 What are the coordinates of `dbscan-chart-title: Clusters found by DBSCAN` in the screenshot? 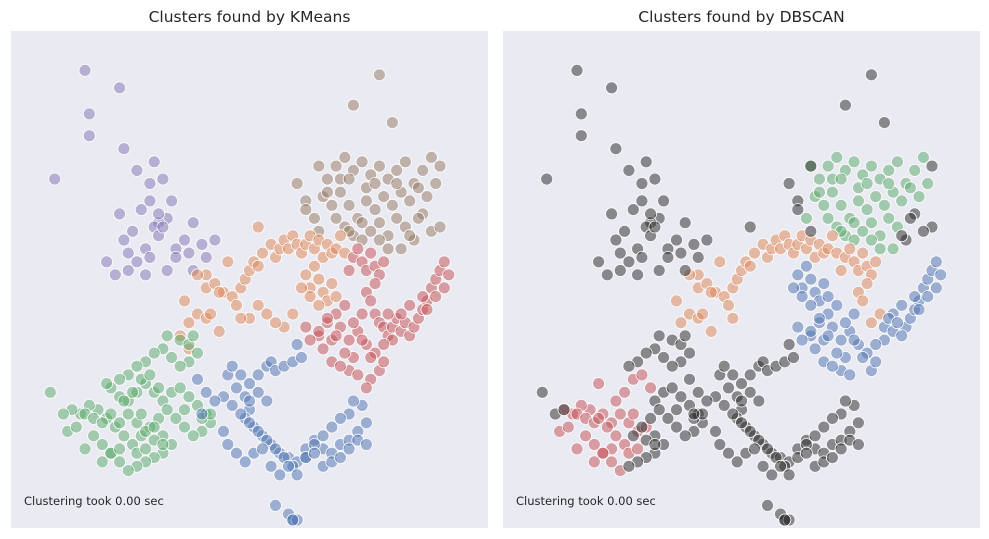 It's located at (741, 17).